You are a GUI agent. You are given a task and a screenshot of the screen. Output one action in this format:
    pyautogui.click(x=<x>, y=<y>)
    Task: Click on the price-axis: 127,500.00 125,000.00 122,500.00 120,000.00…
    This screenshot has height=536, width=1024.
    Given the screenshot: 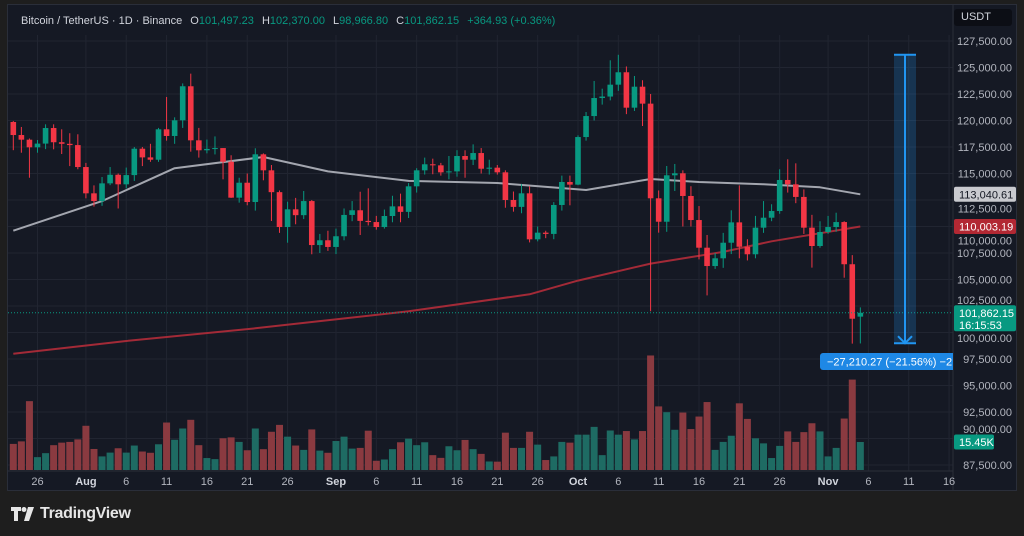 What is the action you would take?
    pyautogui.click(x=984, y=254)
    